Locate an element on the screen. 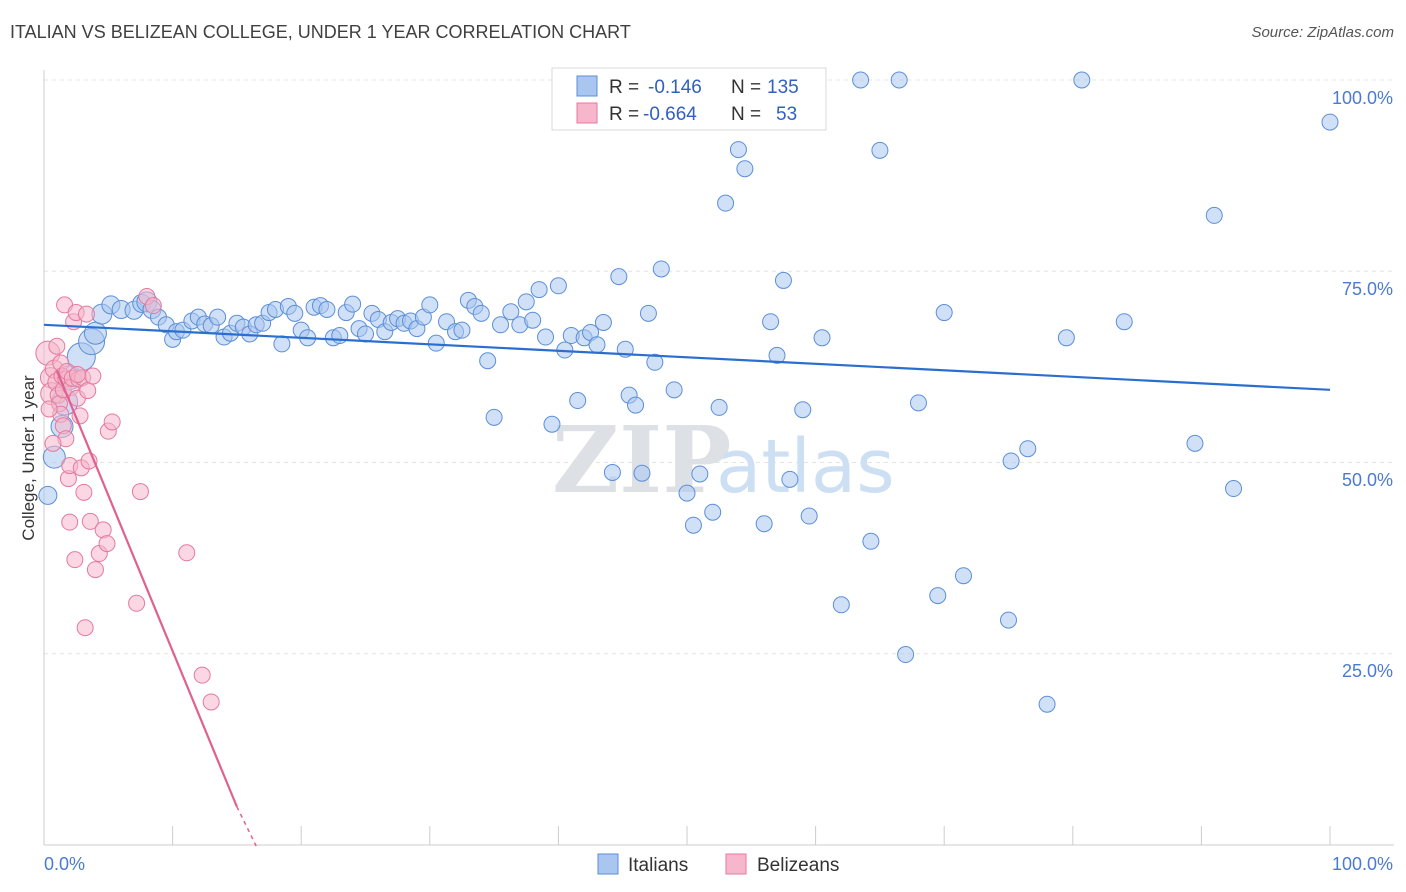  legend-n-label-italians: N = is located at coordinates (746, 87).